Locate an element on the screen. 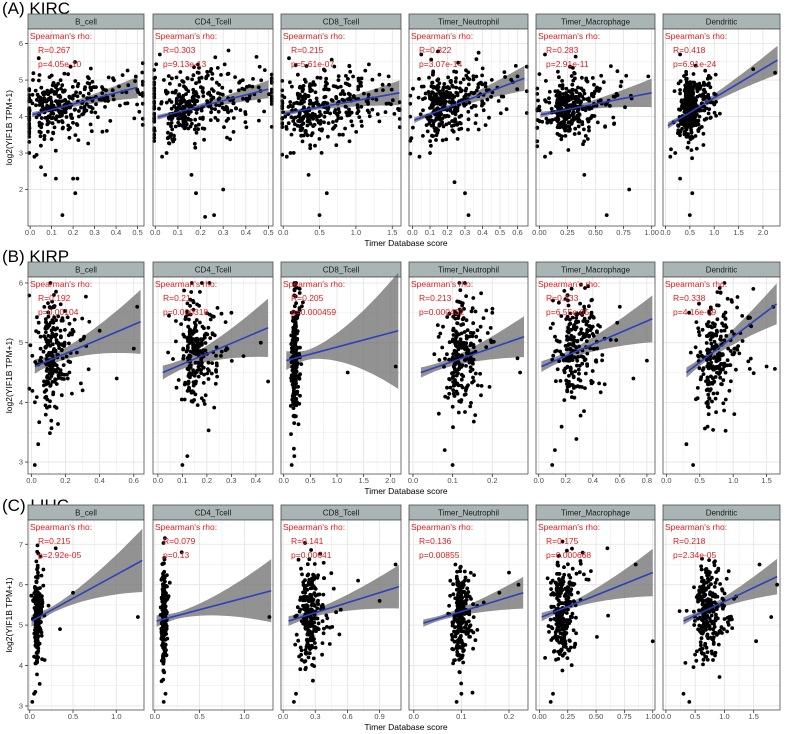 This screenshot has height=734, width=787. spearman-label: Spearman's rho: is located at coordinates (442, 36).